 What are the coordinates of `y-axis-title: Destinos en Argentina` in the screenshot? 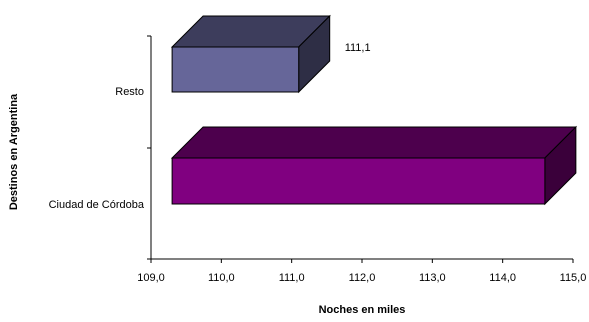 It's located at (14, 151).